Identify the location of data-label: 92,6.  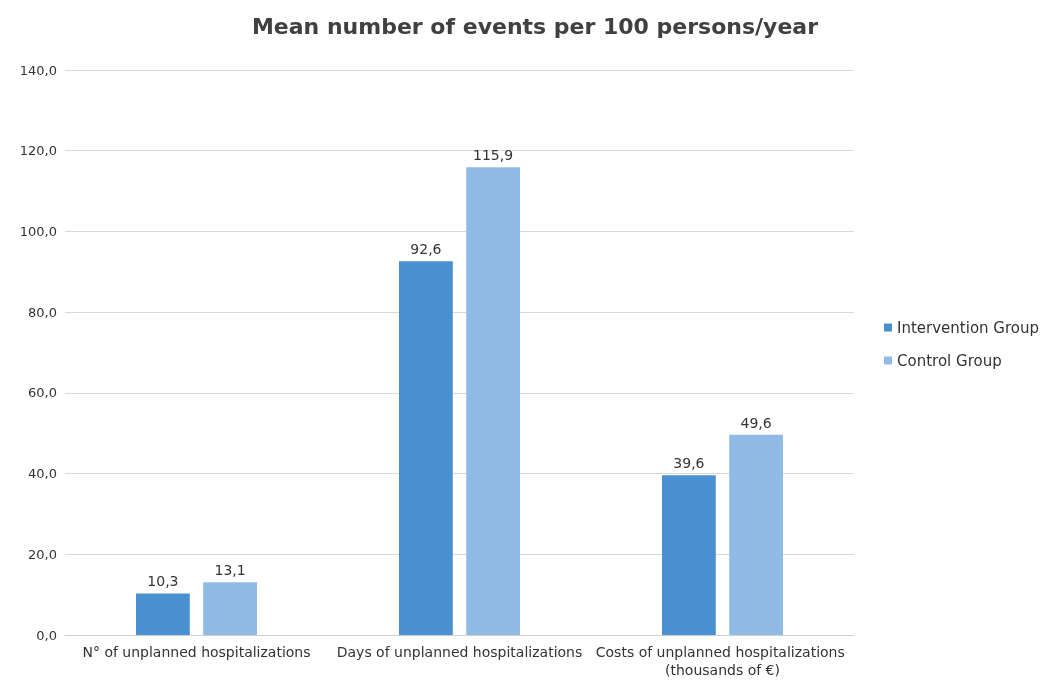
(426, 249).